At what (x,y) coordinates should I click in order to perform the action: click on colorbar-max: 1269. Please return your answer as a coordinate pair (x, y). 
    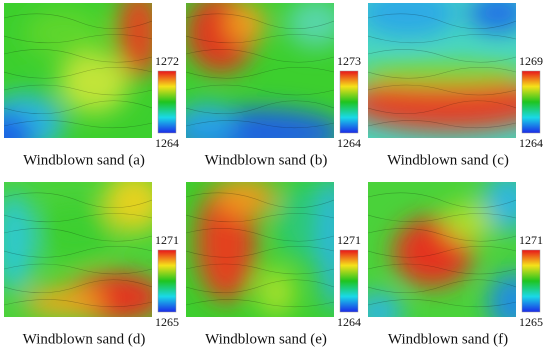
    Looking at the image, I should click on (531, 61).